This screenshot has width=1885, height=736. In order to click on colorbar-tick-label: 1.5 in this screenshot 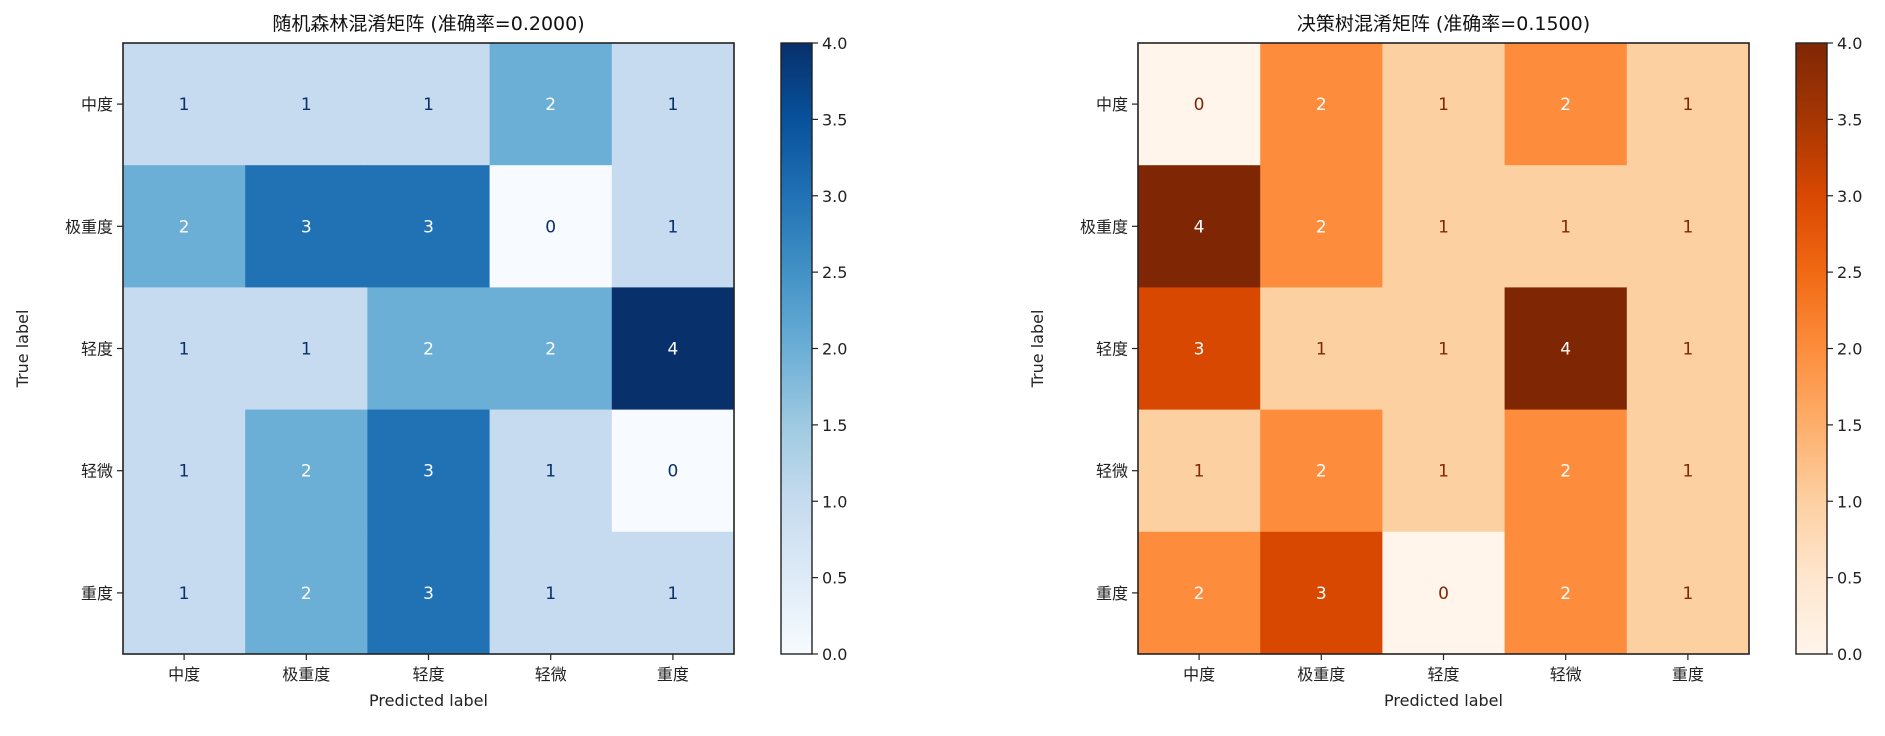, I will do `click(1849, 425)`.